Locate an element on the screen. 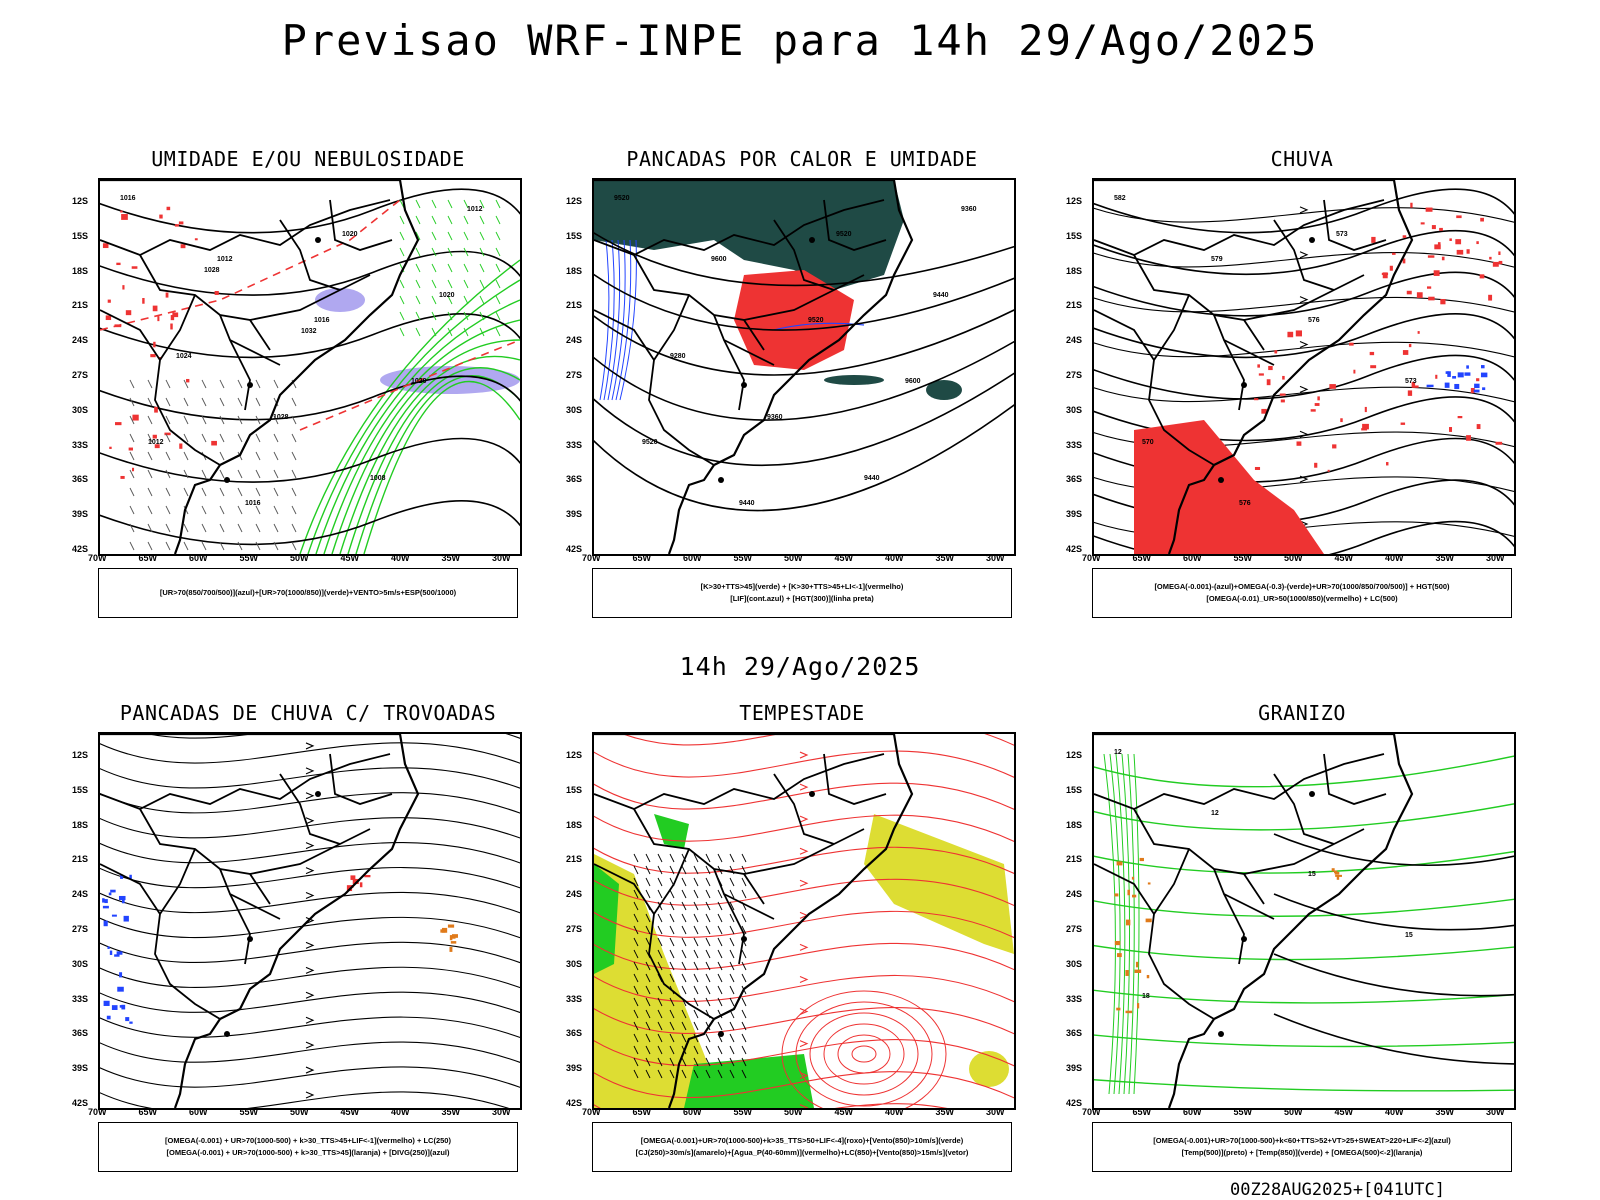 The height and width of the screenshot is (1200, 1600). longitude-label: 65W is located at coordinates (1142, 1112).